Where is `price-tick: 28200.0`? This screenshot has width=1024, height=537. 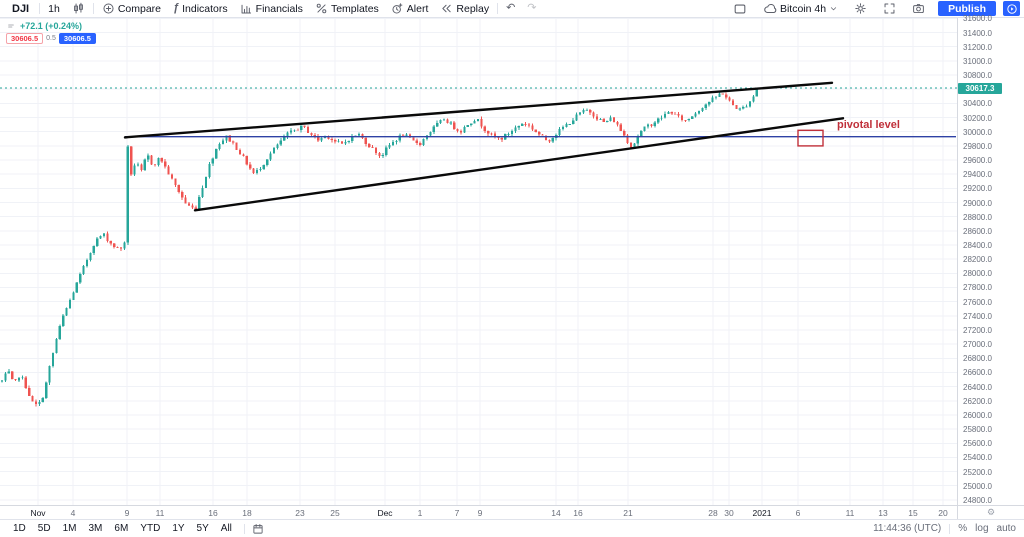
price-tick: 28200.0 is located at coordinates (977, 259).